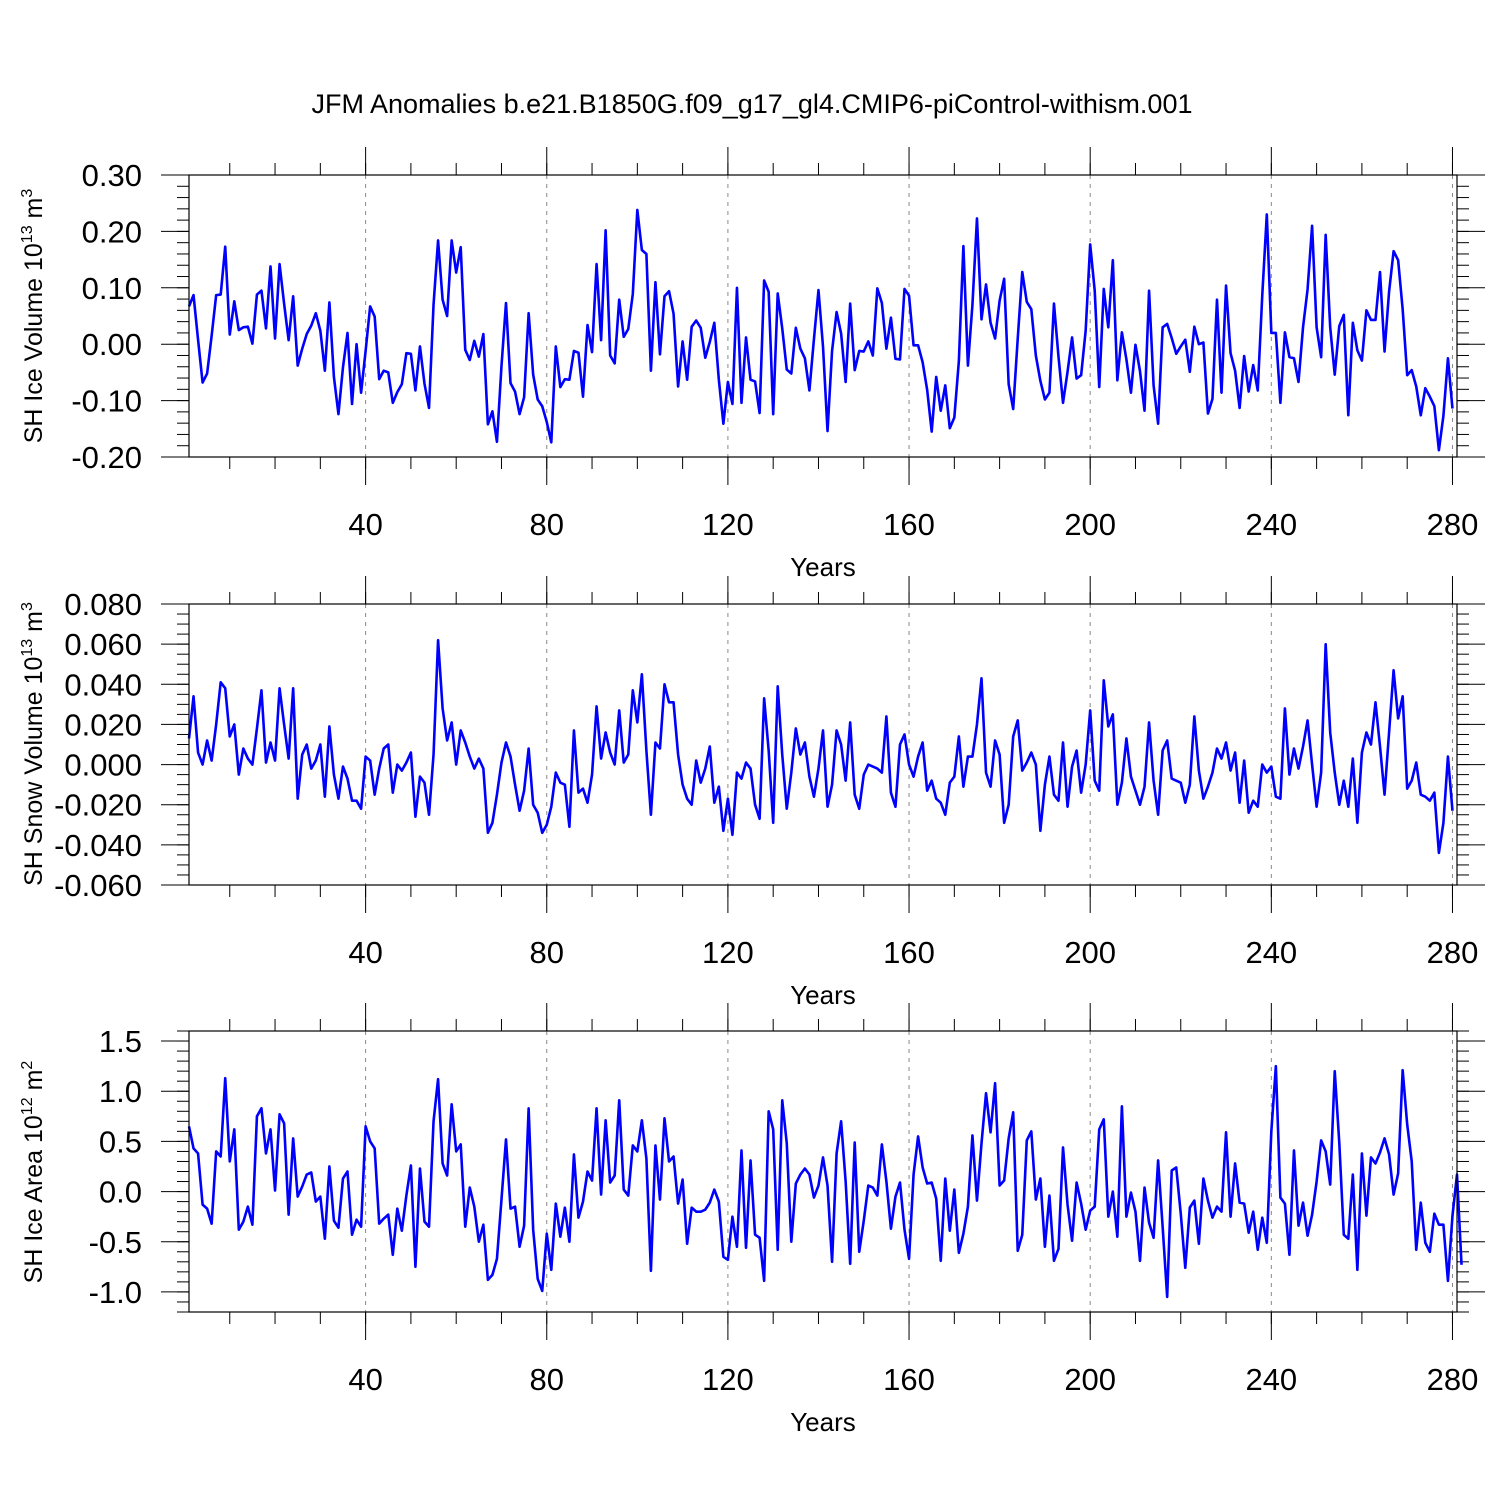 The image size is (1500, 1505). I want to click on y-tick-label: 1.5, so click(120, 1041).